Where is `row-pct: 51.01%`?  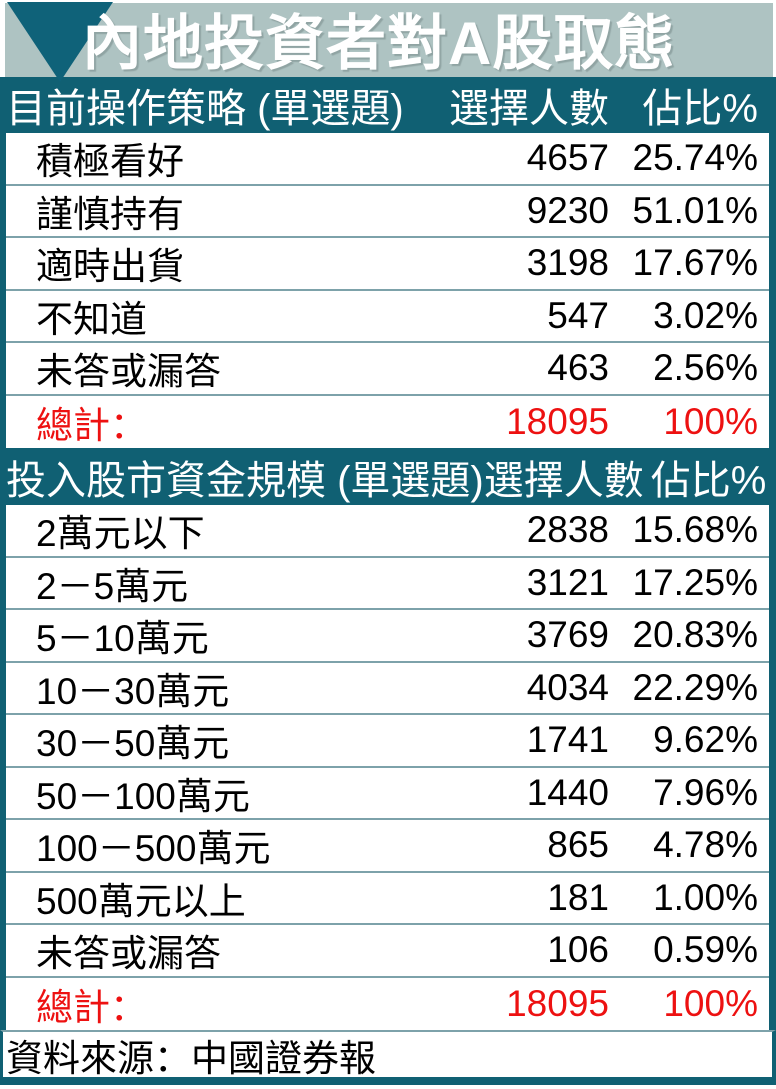 row-pct: 51.01% is located at coordinates (695, 210).